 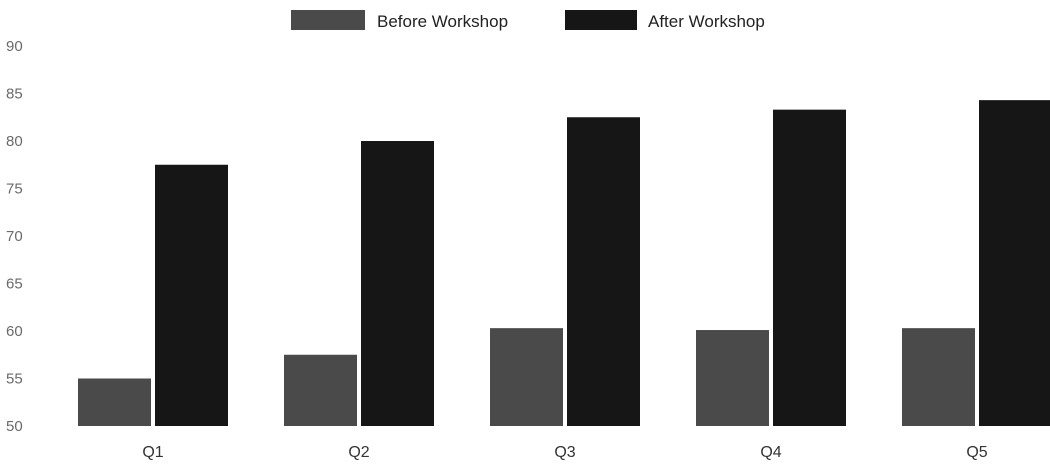 I want to click on y-tick-label: 75, so click(x=14, y=189).